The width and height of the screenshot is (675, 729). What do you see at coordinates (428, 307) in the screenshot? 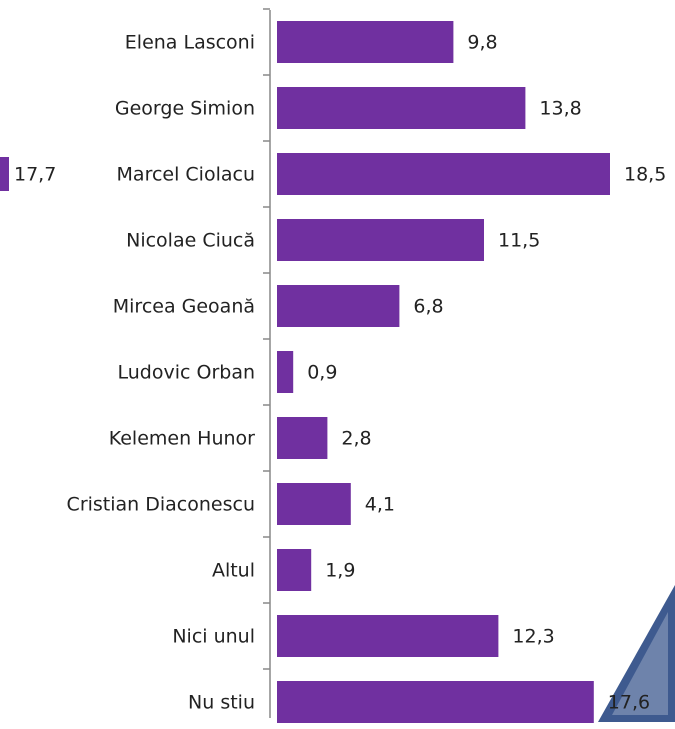
I see `value-label: 6,8` at bounding box center [428, 307].